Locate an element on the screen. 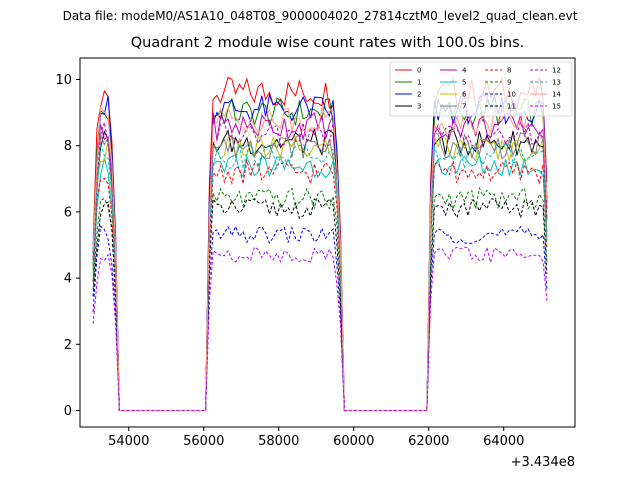 The width and height of the screenshot is (640, 480). legend-label: 4 is located at coordinates (464, 71).